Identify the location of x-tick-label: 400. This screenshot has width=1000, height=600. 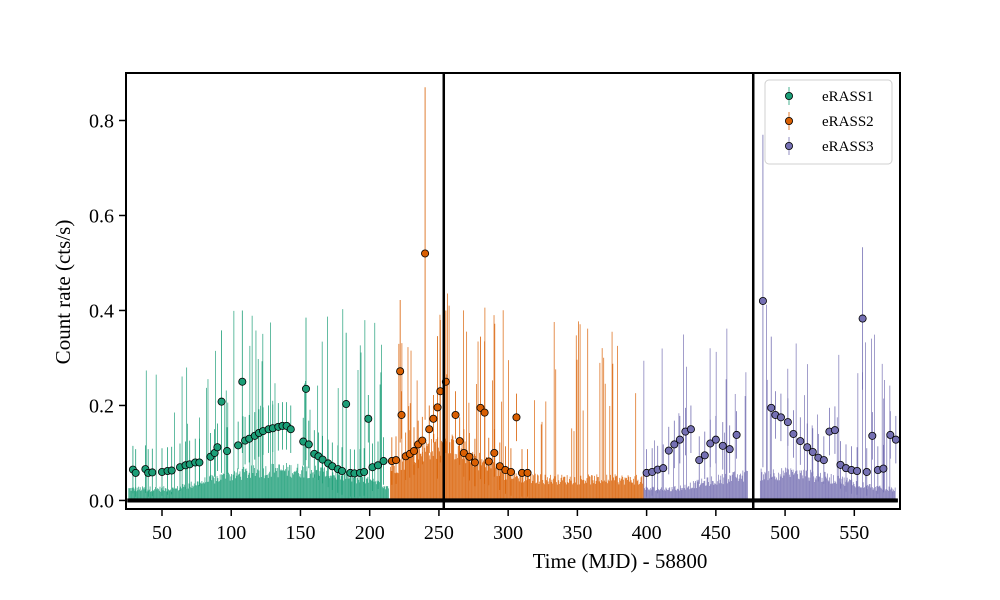
(647, 533).